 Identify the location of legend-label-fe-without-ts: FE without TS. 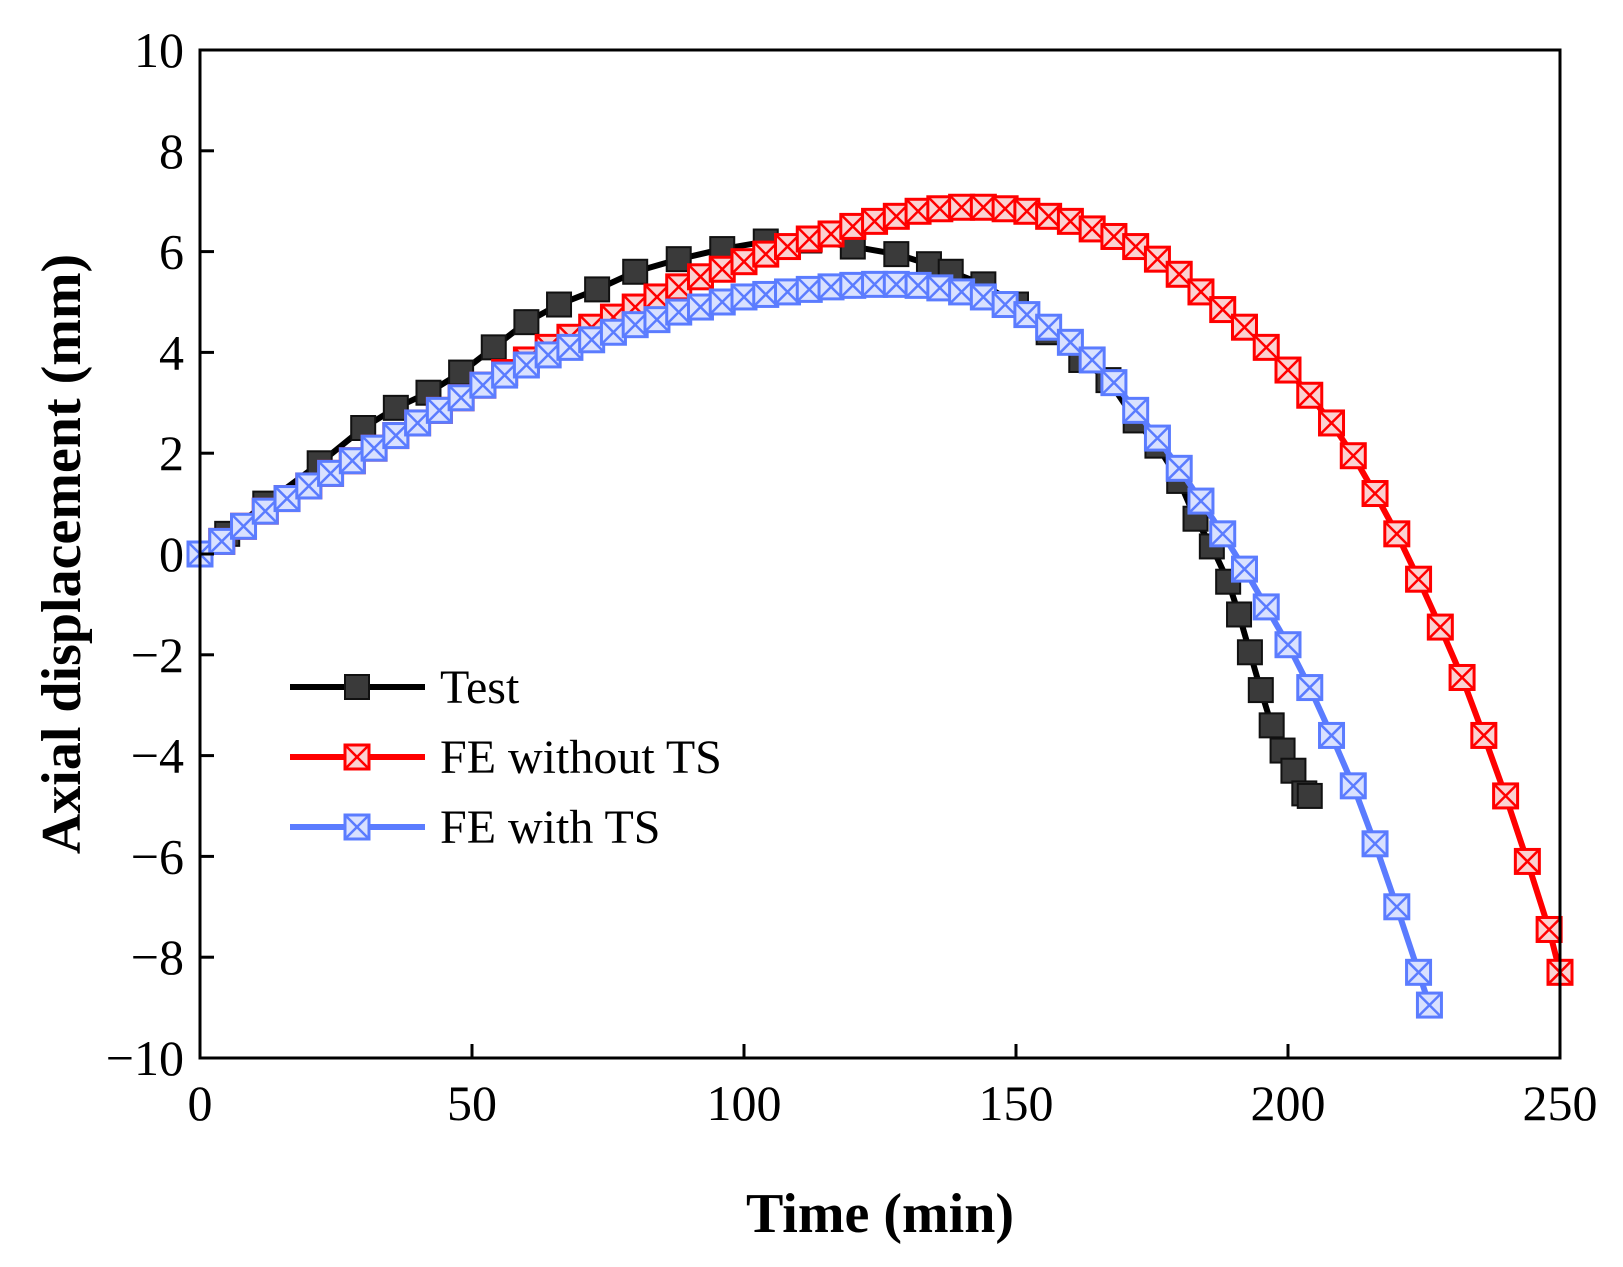
(581, 757).